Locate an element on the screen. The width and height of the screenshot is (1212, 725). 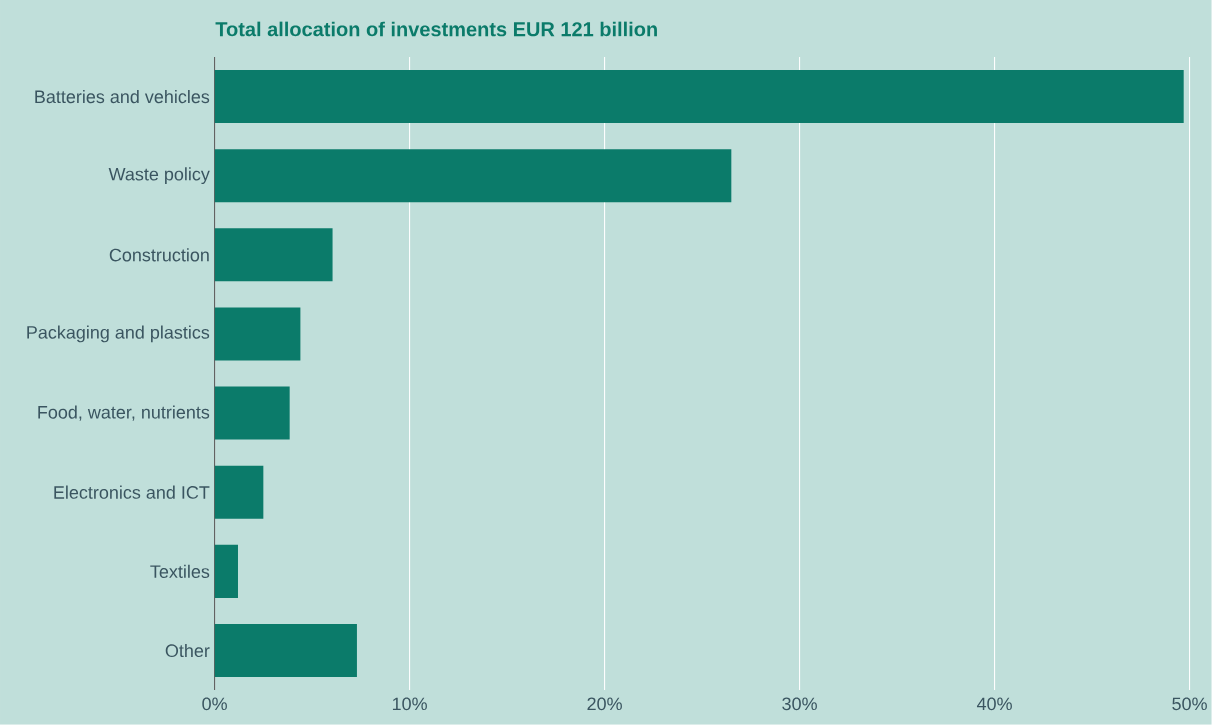
y-tick-label: Batteries and vehicles is located at coordinates (122, 97).